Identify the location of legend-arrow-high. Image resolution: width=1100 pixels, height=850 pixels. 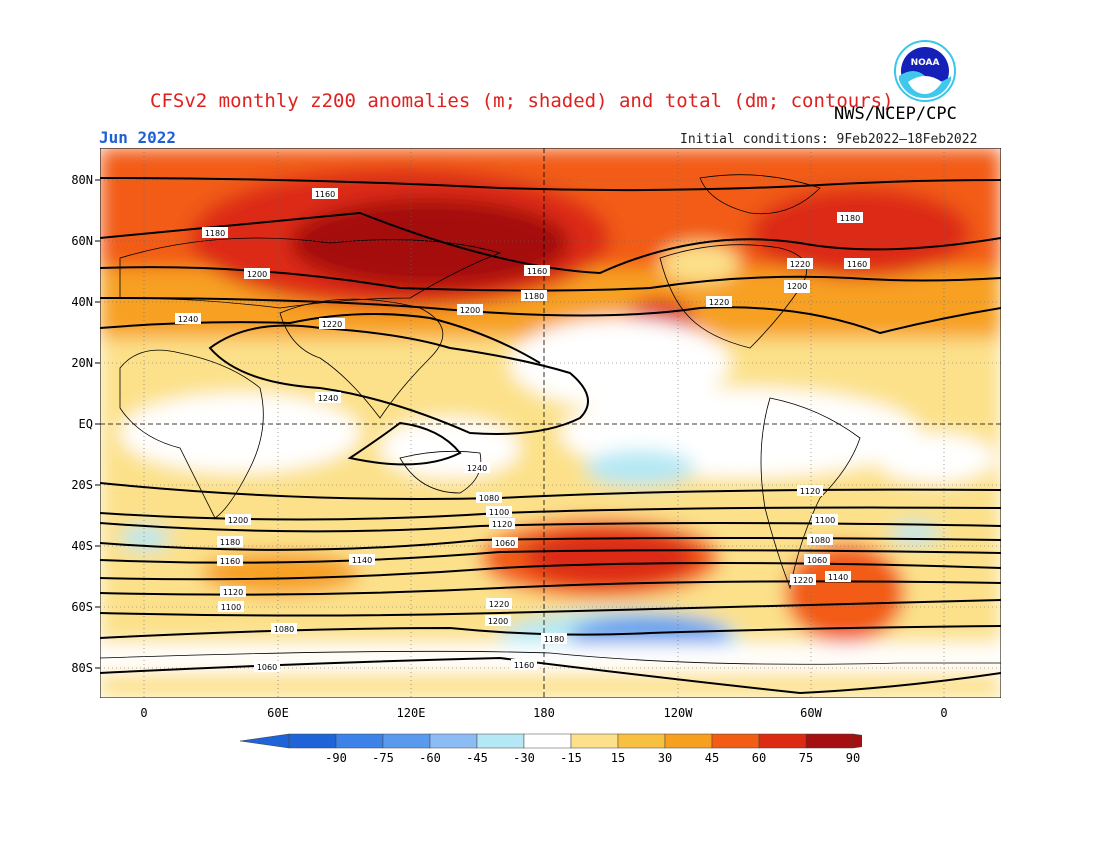
(857, 741).